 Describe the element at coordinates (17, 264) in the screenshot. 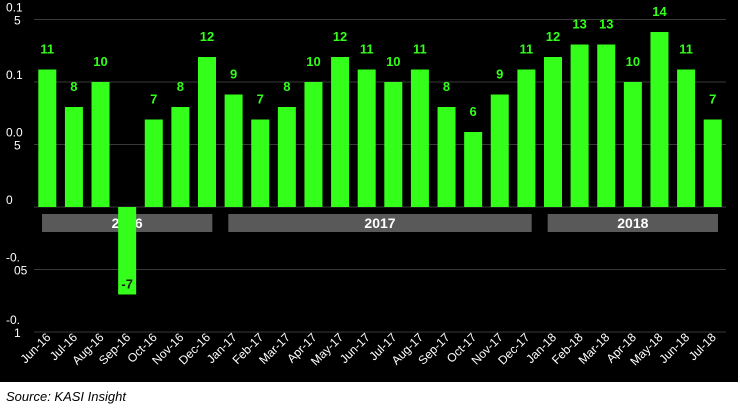

I see `y-tick-label: -0. 05` at that location.